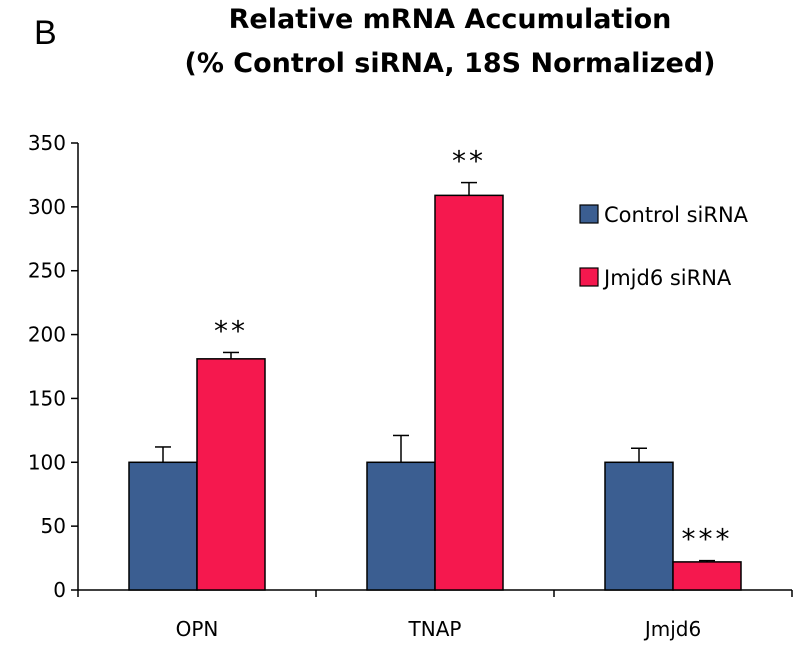 The image size is (800, 657). I want to click on y-tick-label: 100, so click(47, 462).